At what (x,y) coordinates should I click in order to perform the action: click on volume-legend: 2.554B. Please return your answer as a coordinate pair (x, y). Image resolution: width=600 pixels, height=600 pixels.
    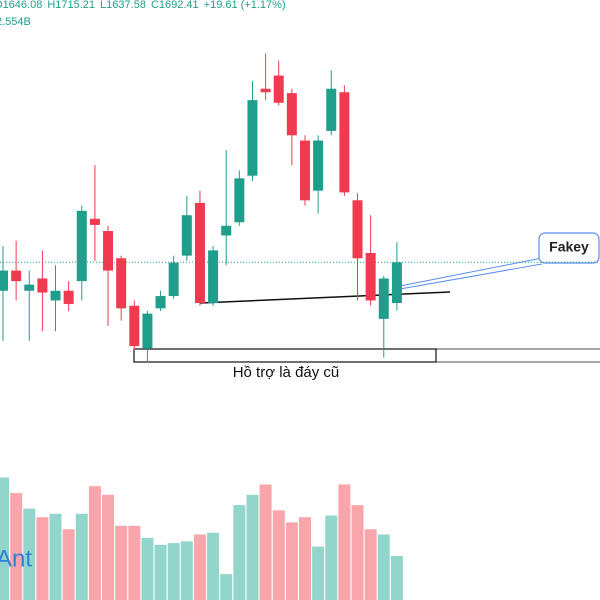
    Looking at the image, I should click on (15, 22).